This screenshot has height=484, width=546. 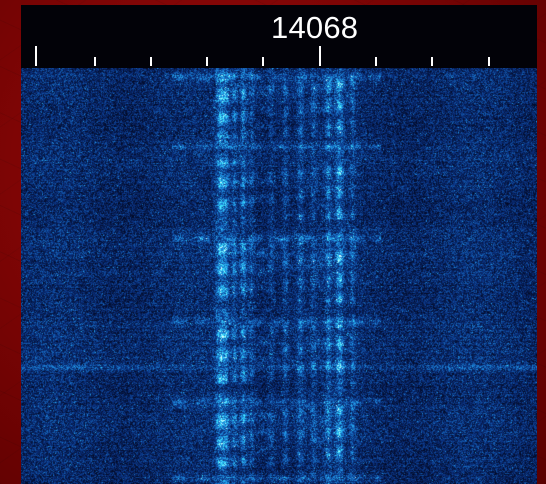 I want to click on frequency-scale: 14068, so click(x=279, y=36).